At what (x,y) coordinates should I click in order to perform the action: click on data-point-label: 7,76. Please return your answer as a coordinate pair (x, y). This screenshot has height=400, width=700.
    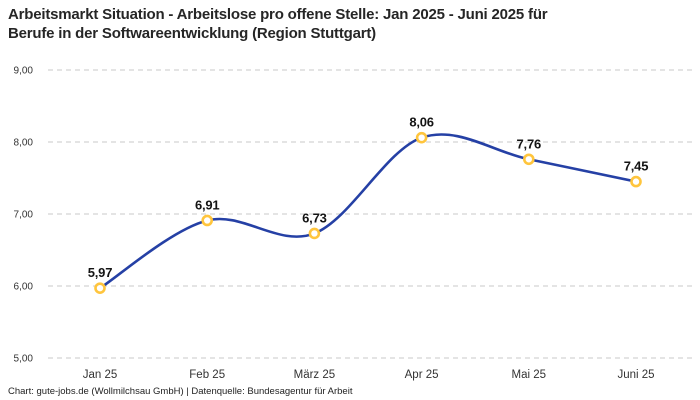
    Looking at the image, I should click on (529, 143).